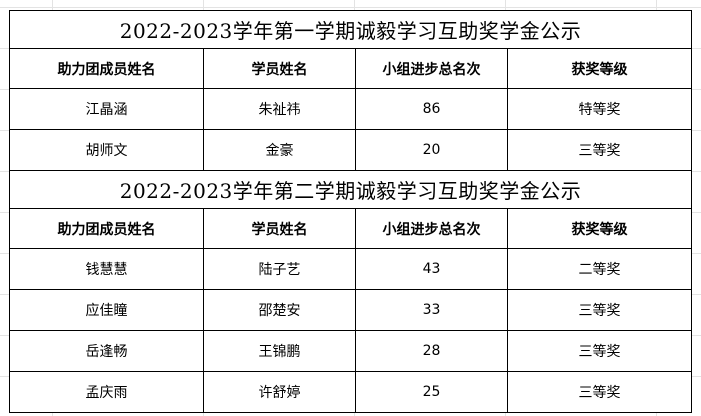 Image resolution: width=701 pixels, height=416 pixels. I want to click on cell-group-progress-rank: 25, so click(431, 392).